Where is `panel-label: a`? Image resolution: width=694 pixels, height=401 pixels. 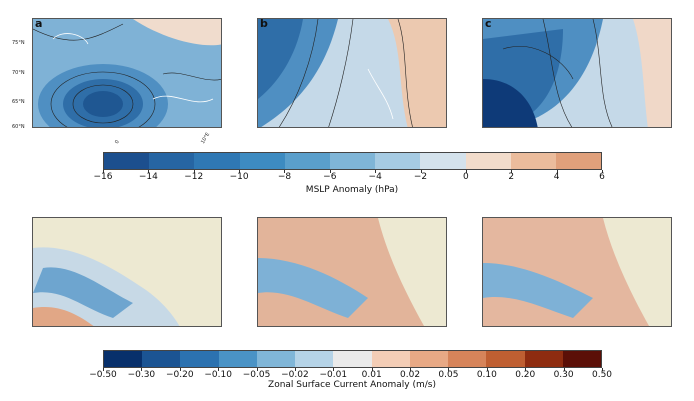
panel-label: a is located at coordinates (39, 24).